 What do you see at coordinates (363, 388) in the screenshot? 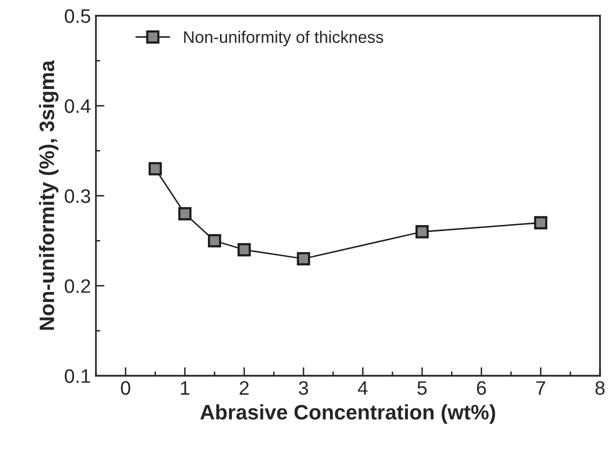
I see `x-tick-label: 4` at bounding box center [363, 388].